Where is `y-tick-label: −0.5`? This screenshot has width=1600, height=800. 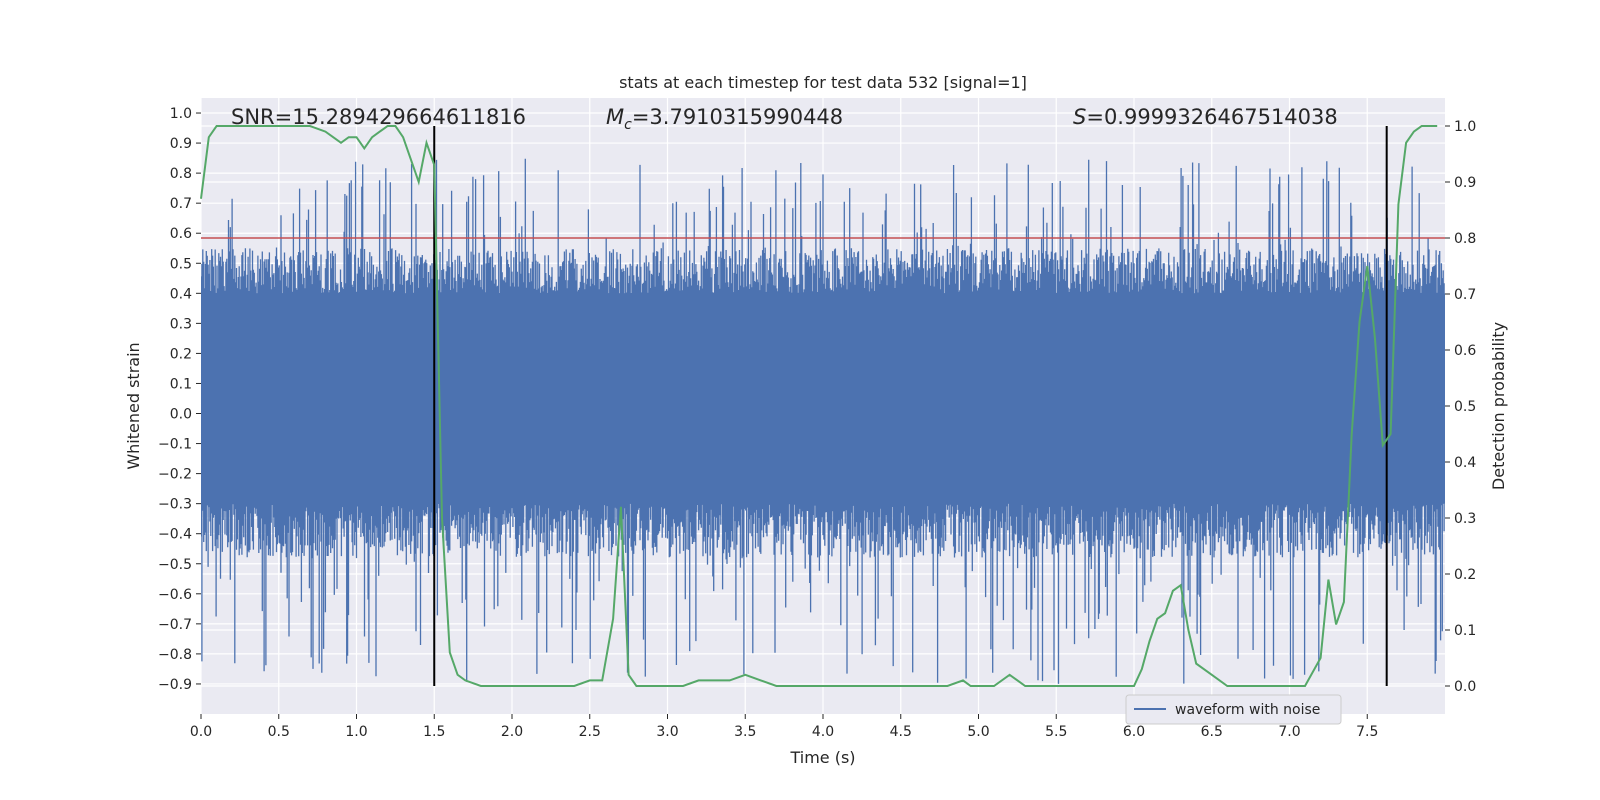 y-tick-label: −0.5 is located at coordinates (175, 565).